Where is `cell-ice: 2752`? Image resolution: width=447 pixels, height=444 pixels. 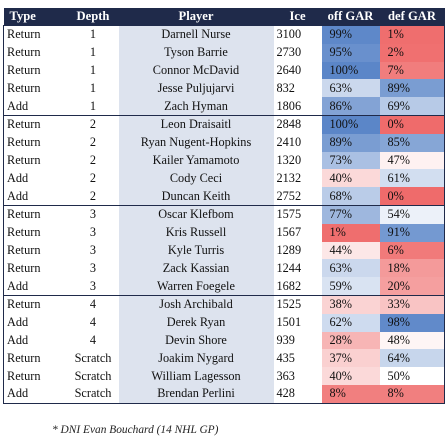 cell-ice: 2752 is located at coordinates (289, 195).